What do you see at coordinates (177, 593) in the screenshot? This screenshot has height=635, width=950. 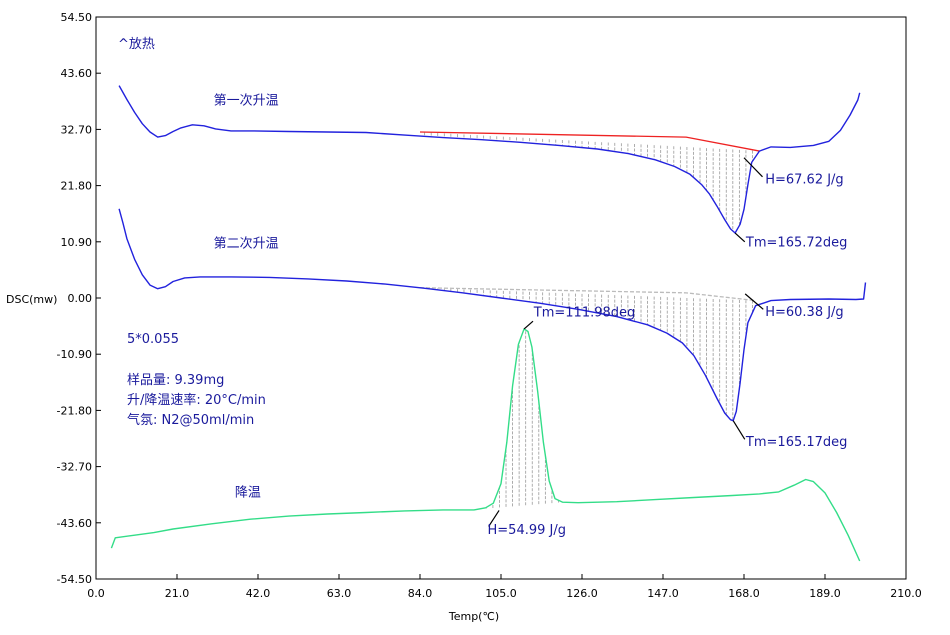 I see `x-tick-label: 21.0` at bounding box center [177, 593].